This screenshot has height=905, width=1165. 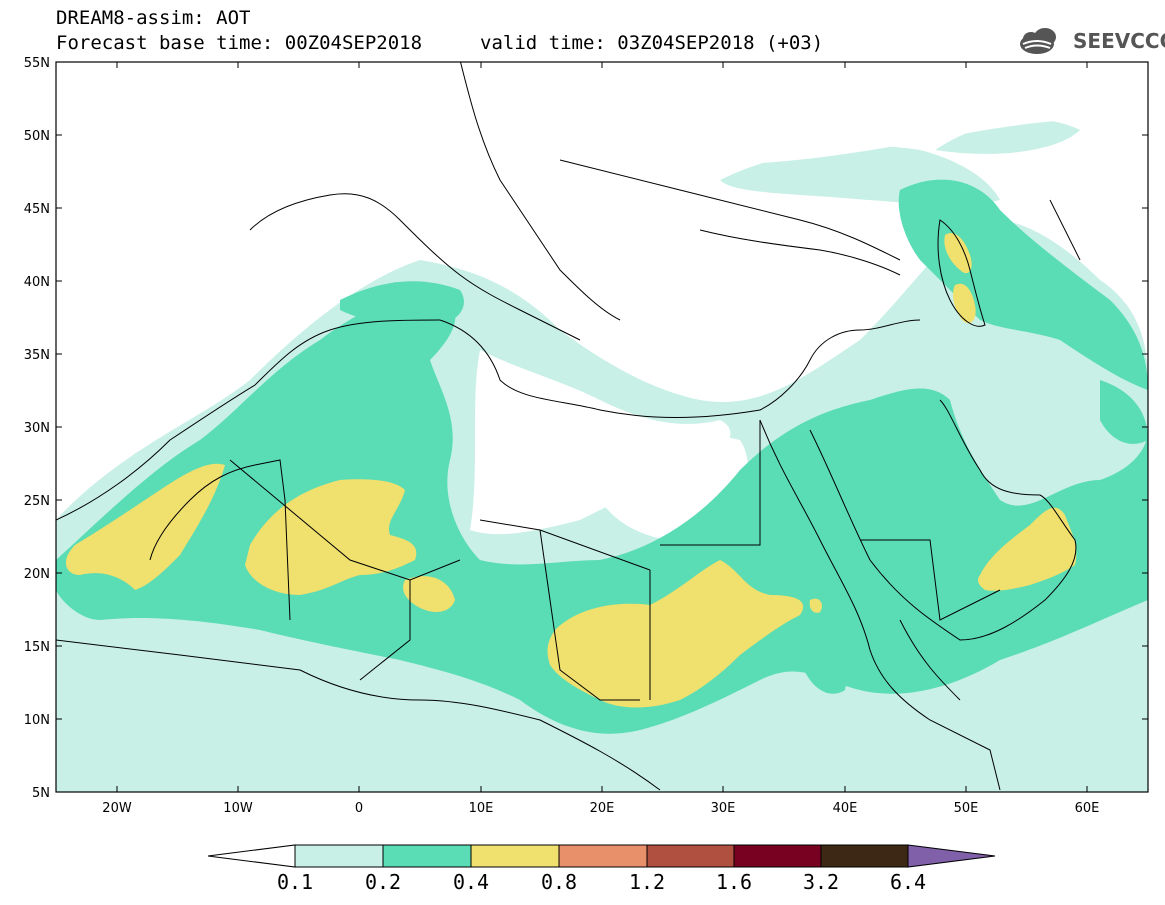 I want to click on lat-label: 30N, so click(x=37, y=428).